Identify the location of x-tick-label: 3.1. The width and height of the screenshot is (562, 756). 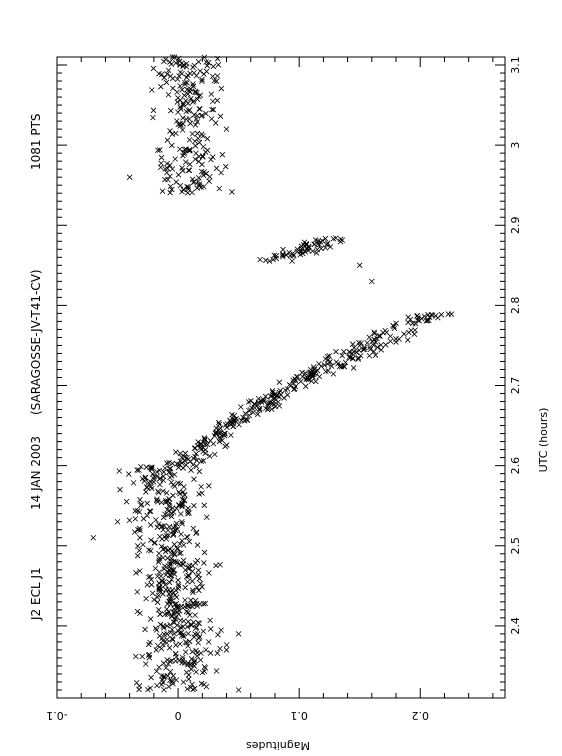
(515, 65).